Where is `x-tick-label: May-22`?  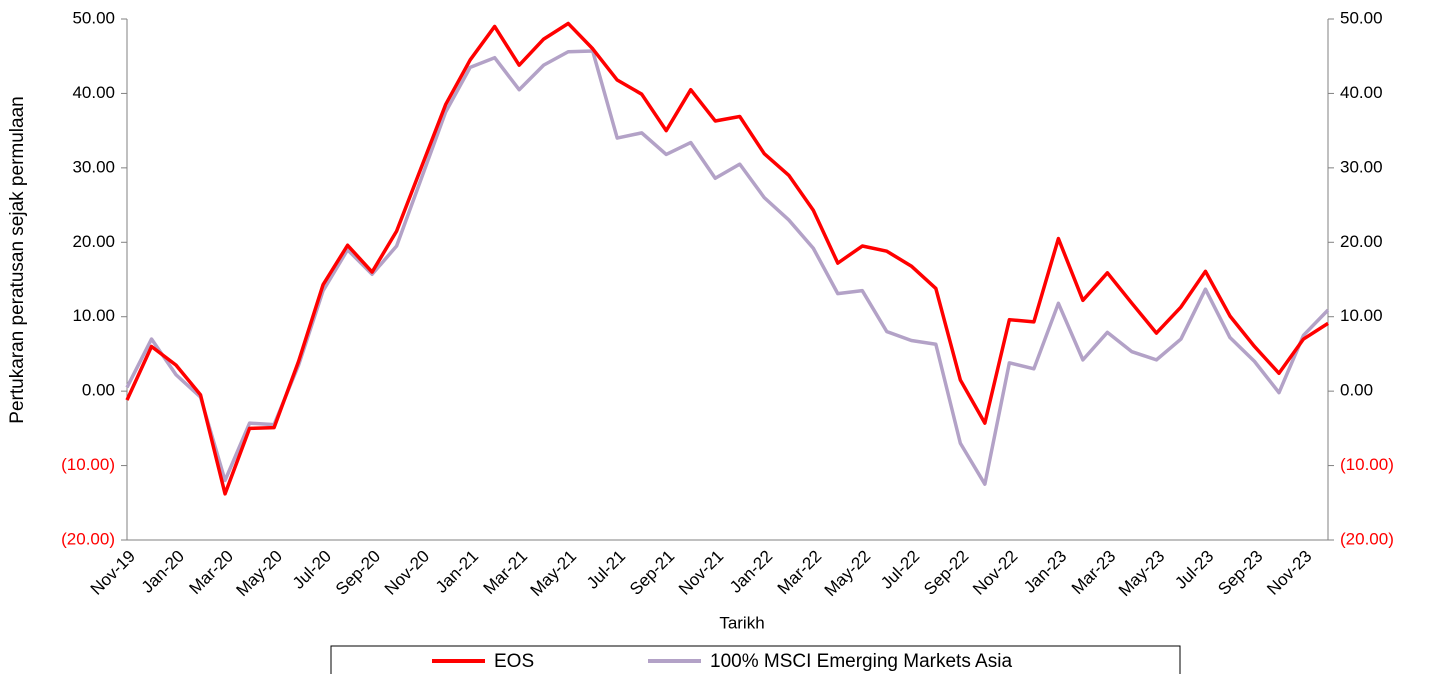 x-tick-label: May-22 is located at coordinates (848, 574).